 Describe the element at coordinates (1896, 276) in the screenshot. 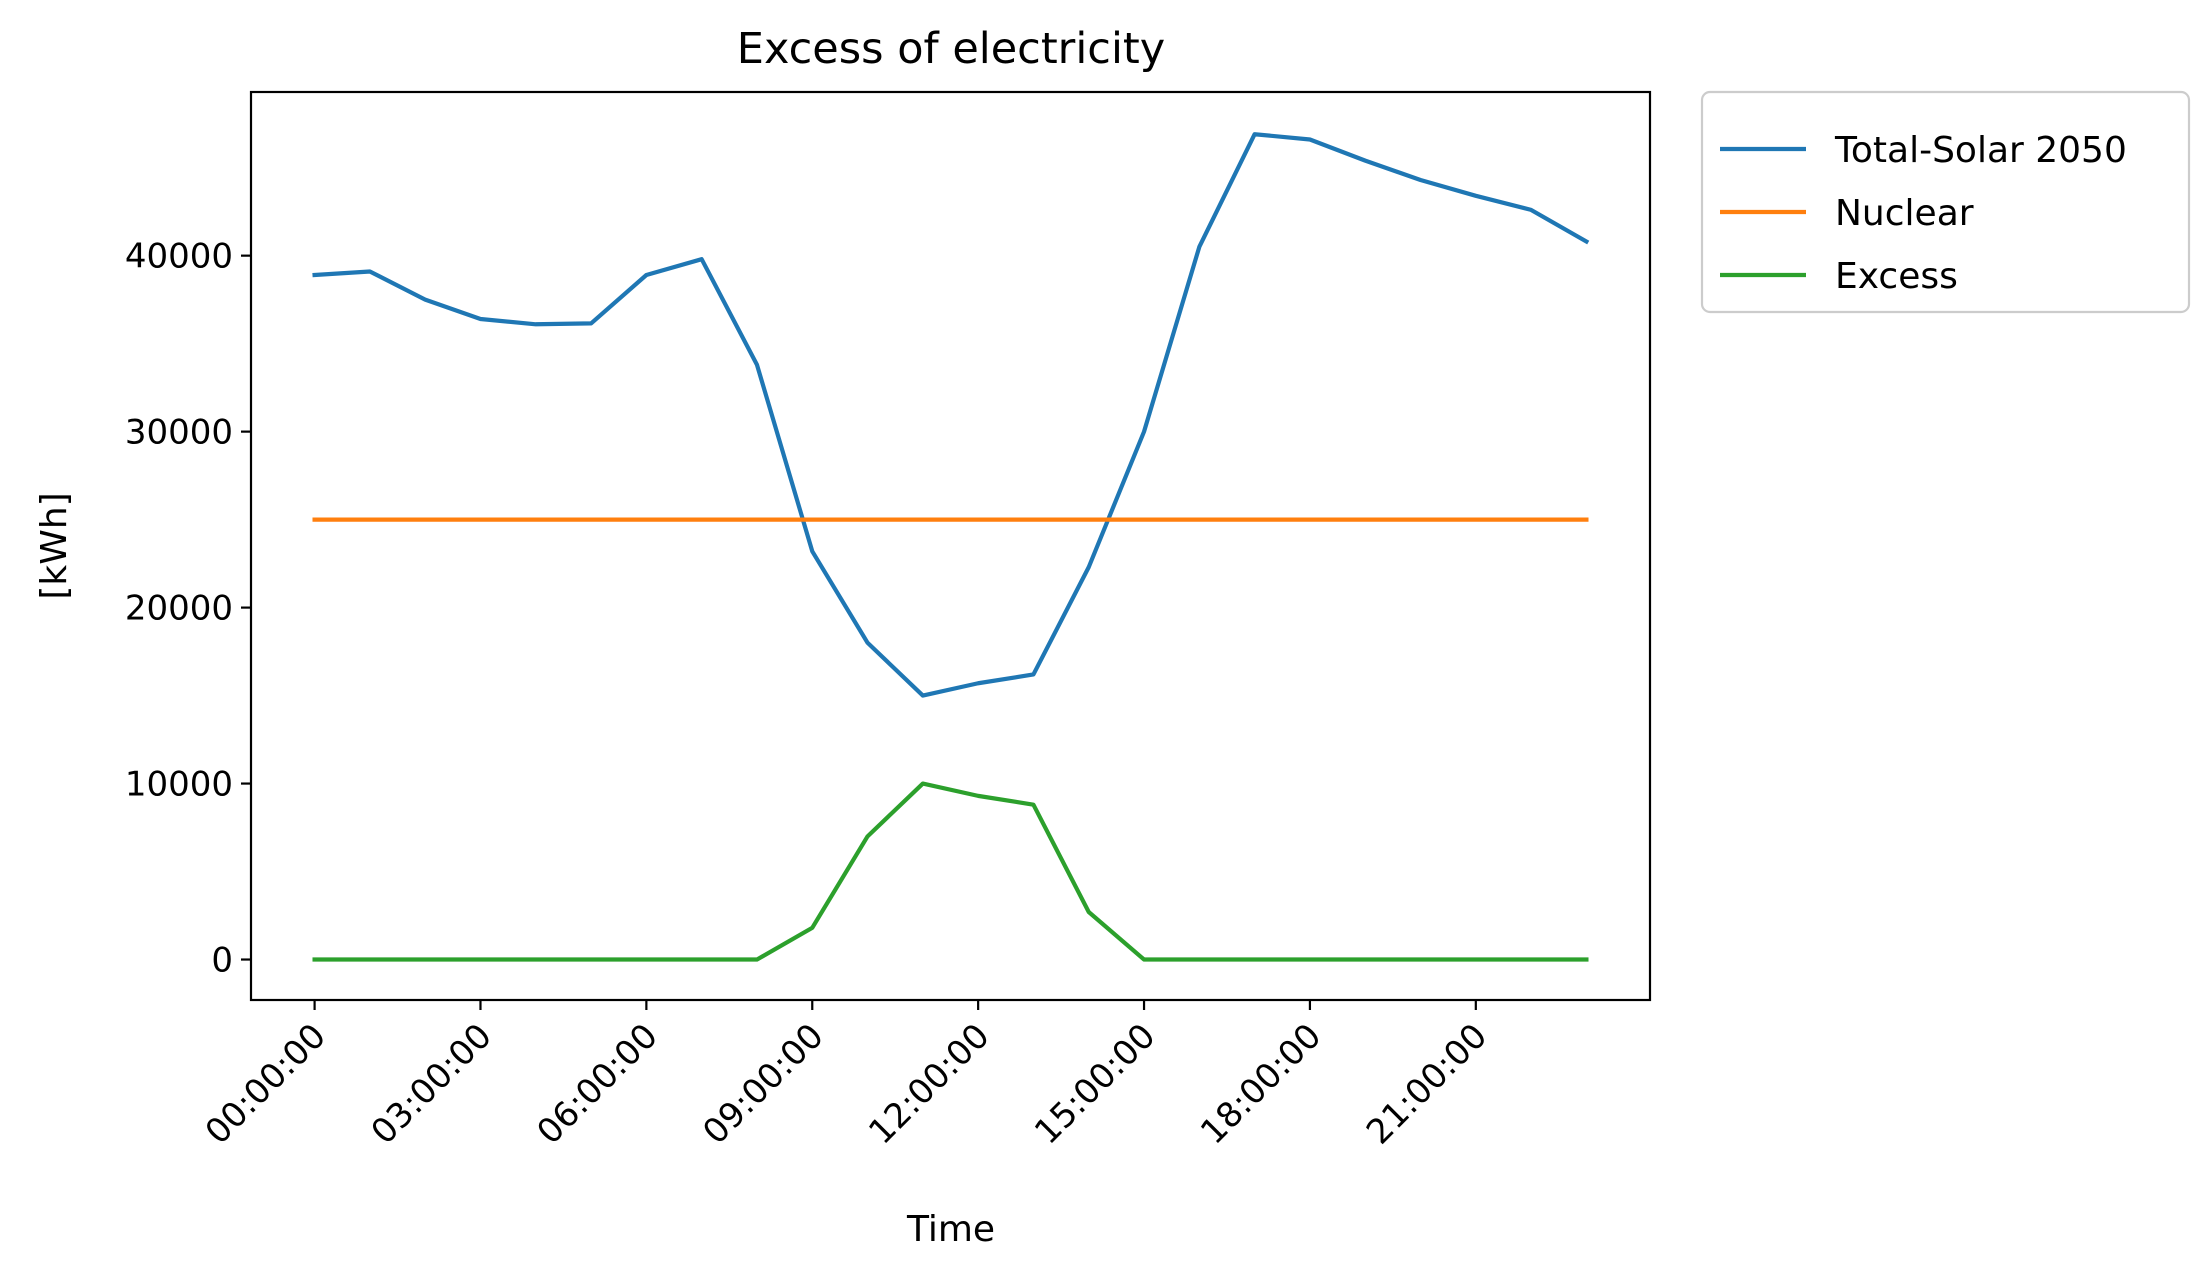

I see `legend-label-excess: Excess` at that location.